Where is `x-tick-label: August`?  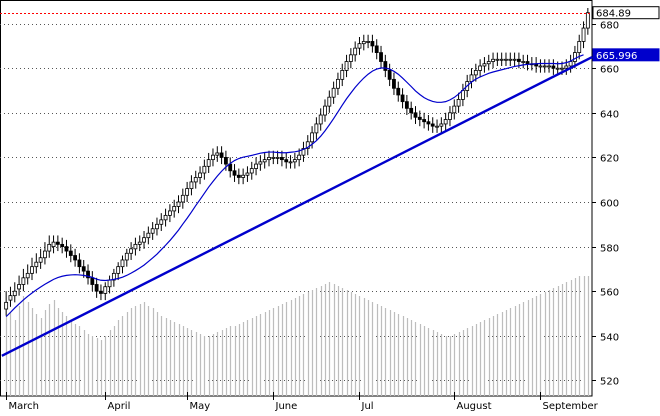
x-tick-label: August is located at coordinates (474, 406).